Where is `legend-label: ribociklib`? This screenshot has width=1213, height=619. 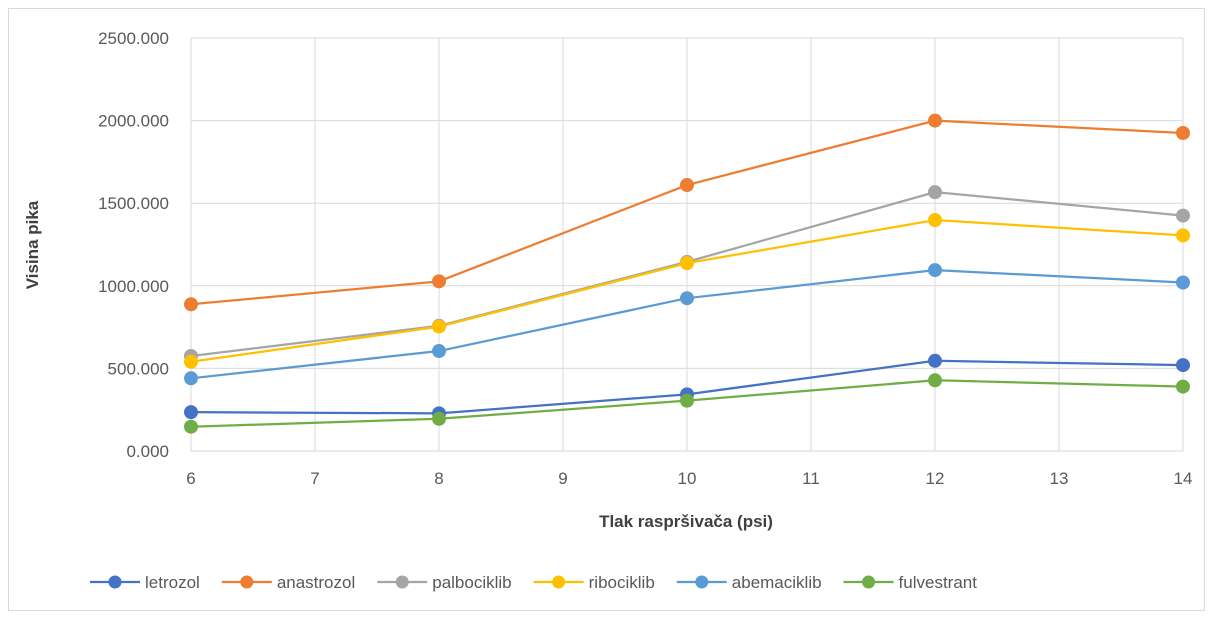
legend-label: ribociklib is located at coordinates (622, 582).